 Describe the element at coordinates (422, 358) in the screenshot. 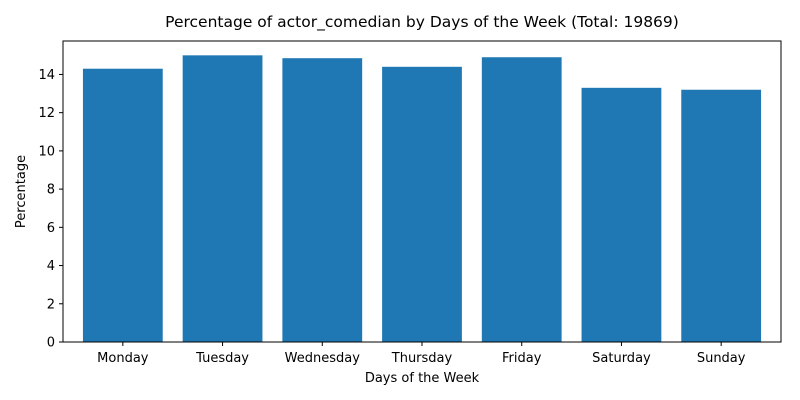

I see `x-tick-label: Thursday` at that location.